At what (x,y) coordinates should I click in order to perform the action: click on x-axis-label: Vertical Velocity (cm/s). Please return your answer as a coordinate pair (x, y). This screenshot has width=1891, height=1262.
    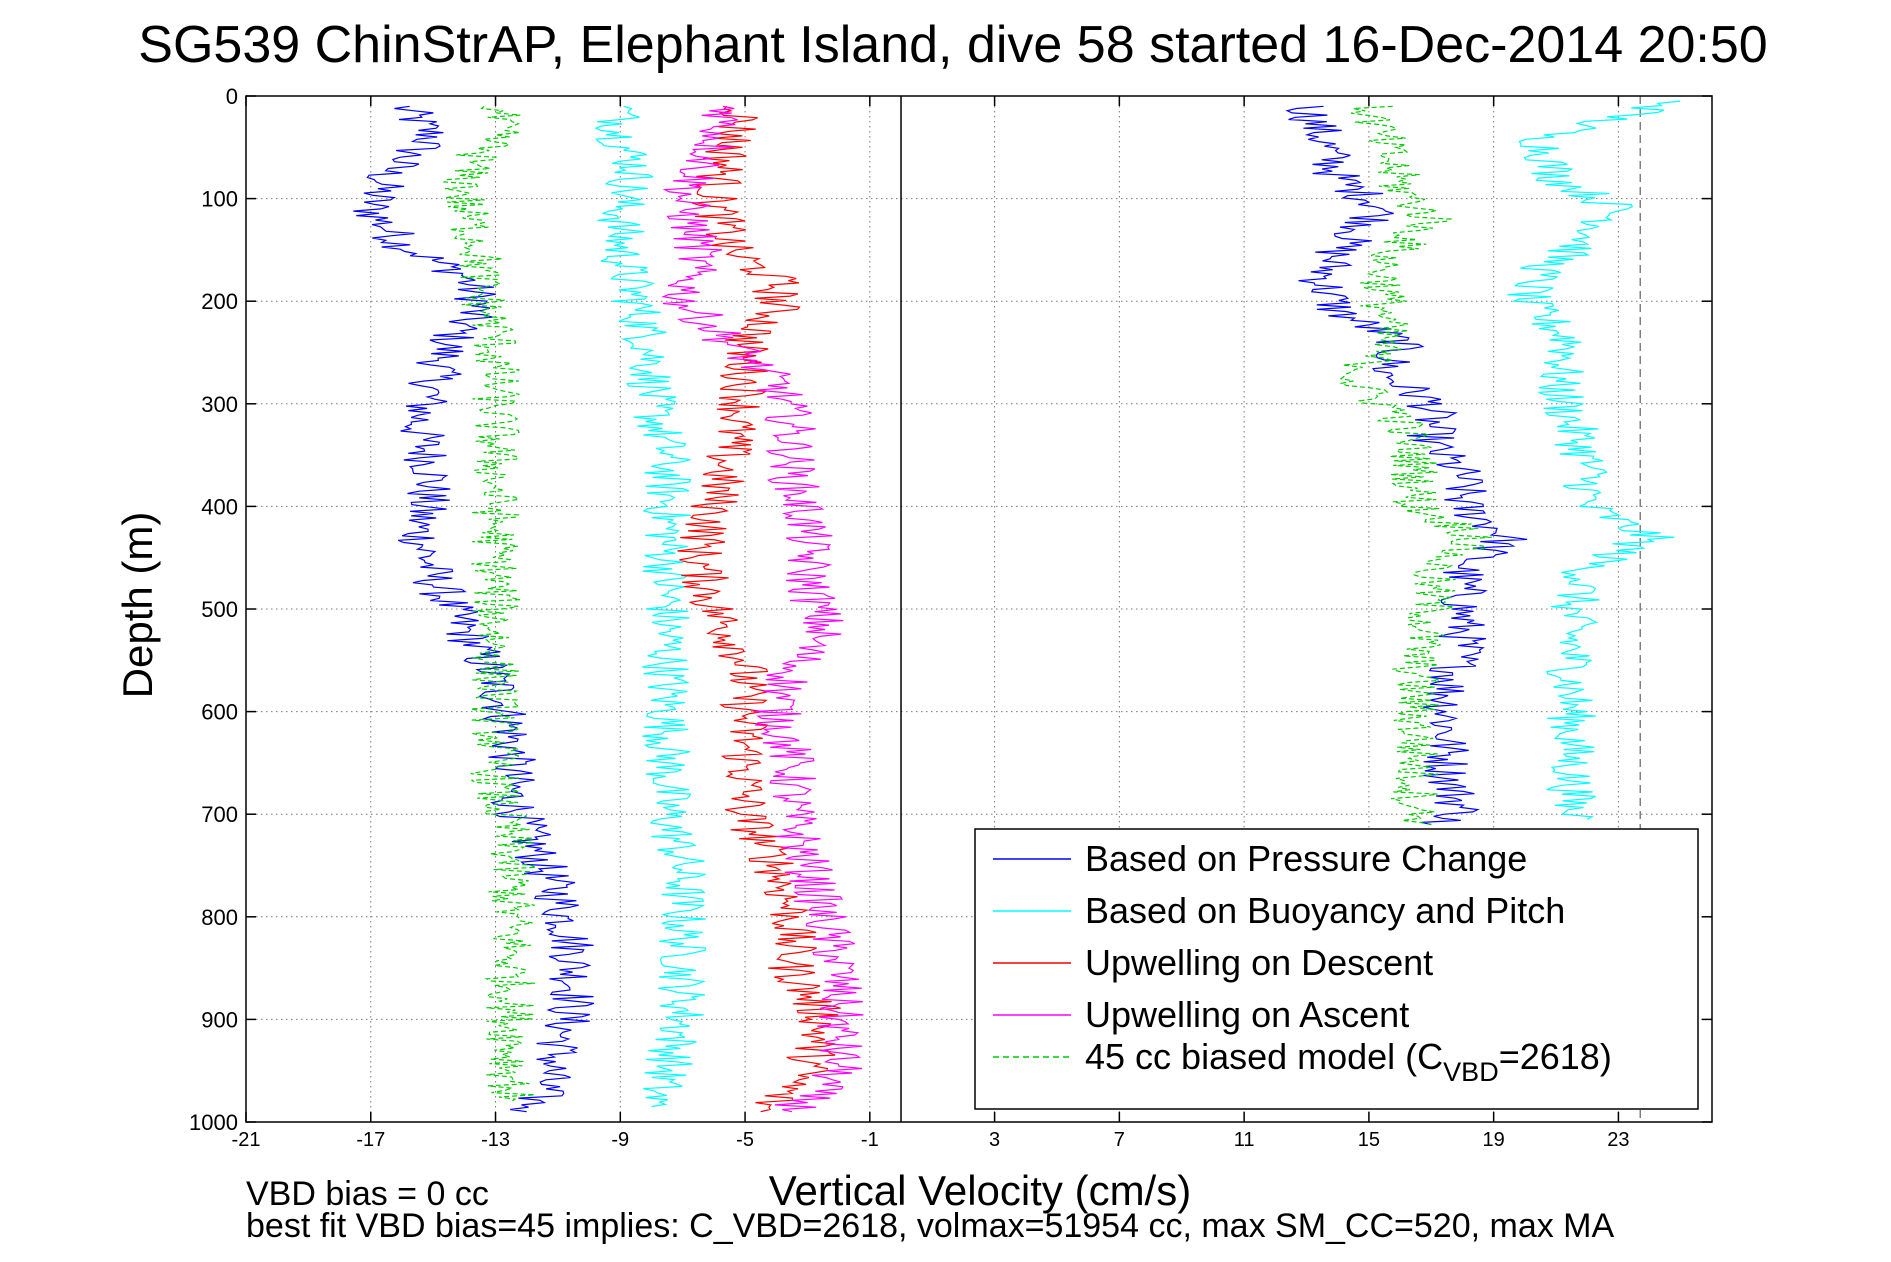
    Looking at the image, I should click on (980, 1190).